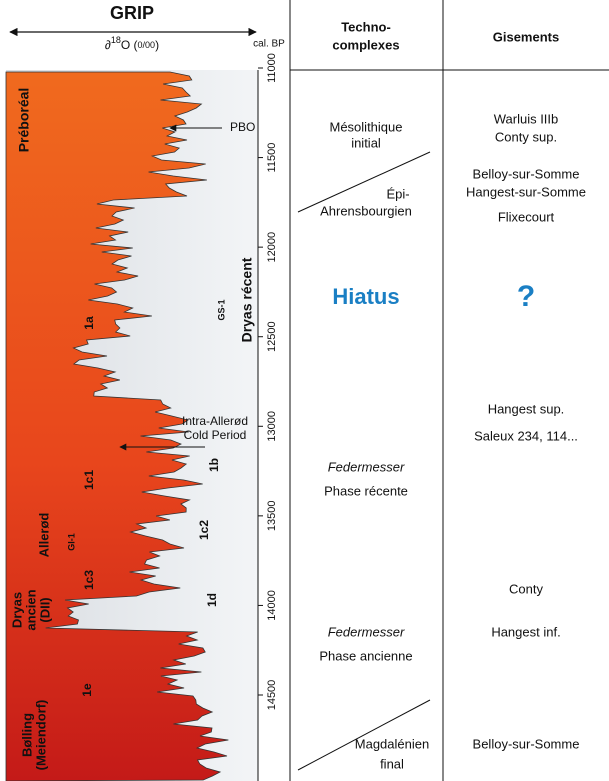 The width and height of the screenshot is (609, 781). Describe the element at coordinates (269, 44) in the screenshot. I see `axis-unit: cal. BP` at that location.